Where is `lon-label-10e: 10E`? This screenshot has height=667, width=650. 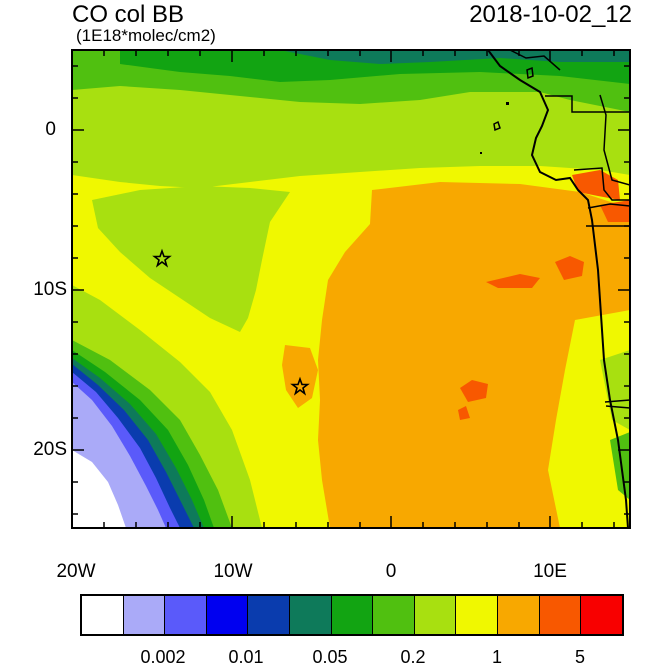 lon-label-10e: 10E is located at coordinates (550, 571).